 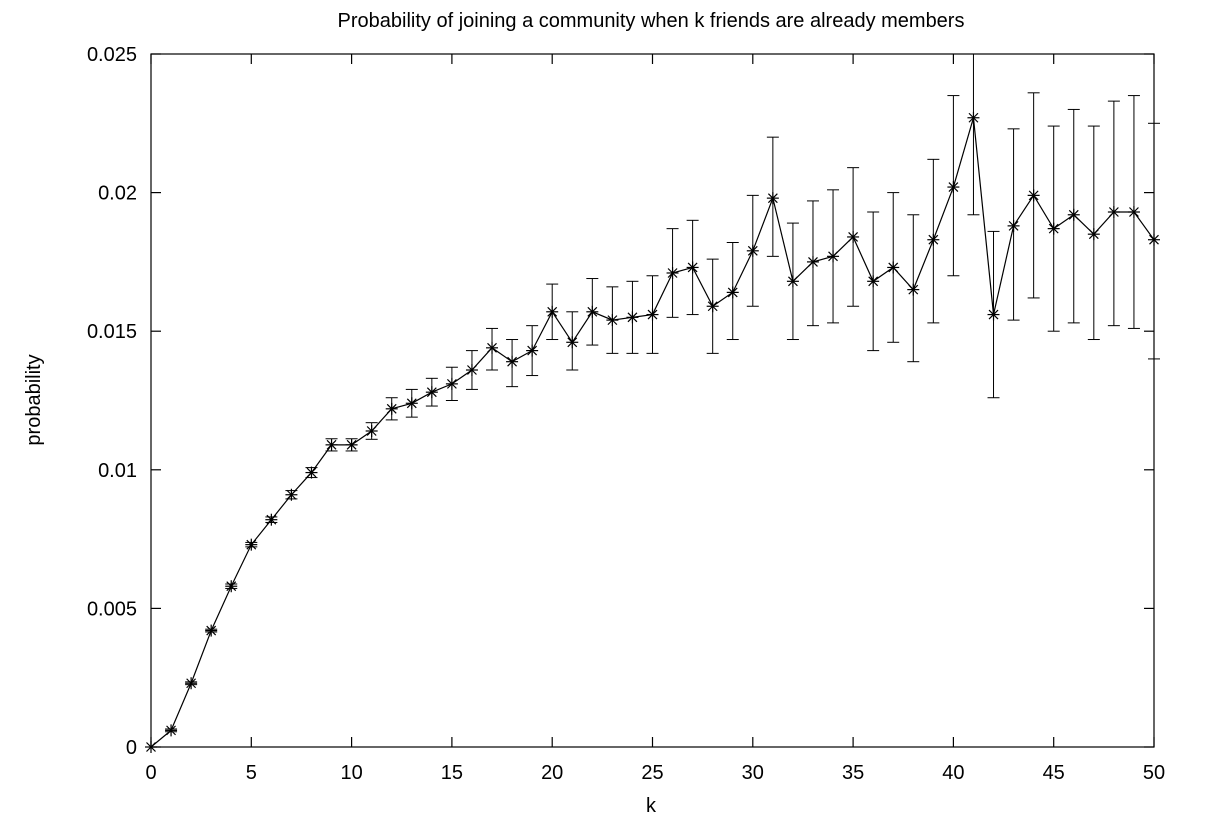 What do you see at coordinates (34, 399) in the screenshot?
I see `y-axis-label: probability` at bounding box center [34, 399].